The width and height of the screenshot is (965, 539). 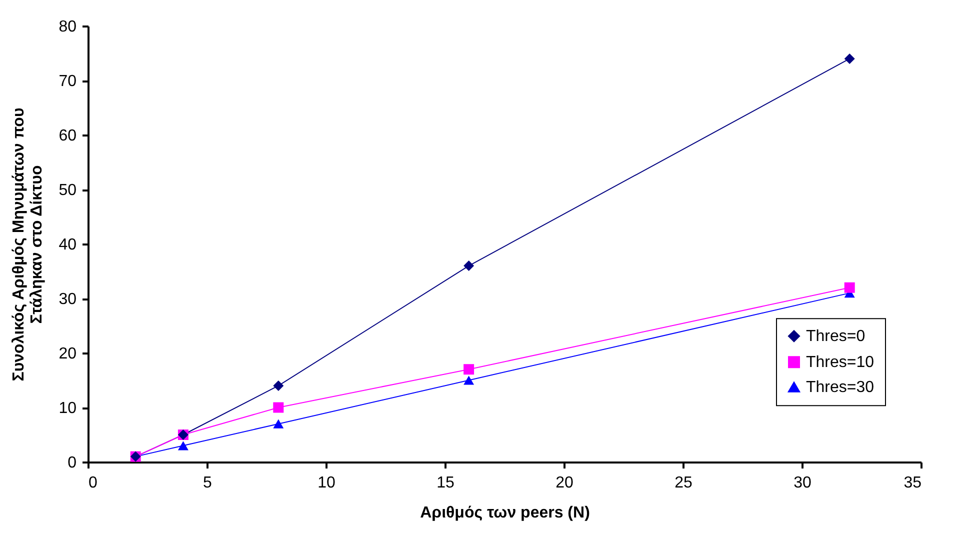 I want to click on x-tick-label: 0, so click(x=93, y=483).